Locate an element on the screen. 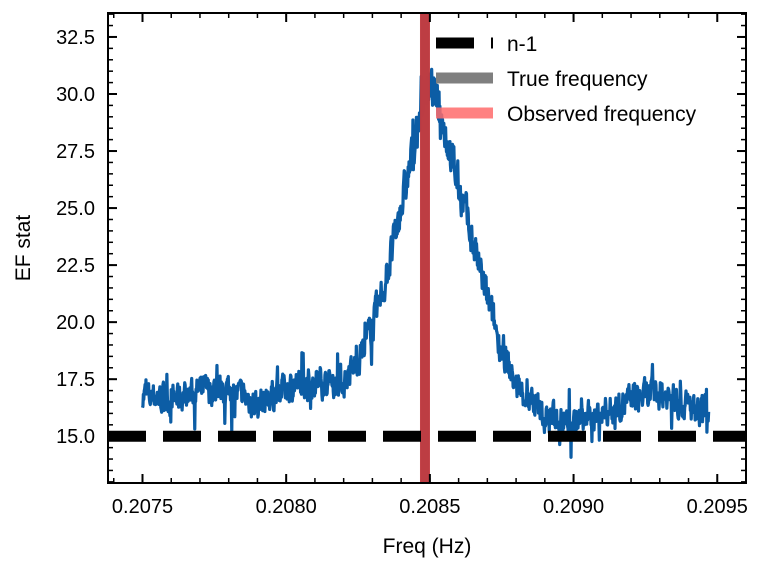 Image resolution: width=773 pixels, height=568 pixels. legend-label-true-frequency: True frequency is located at coordinates (577, 79).